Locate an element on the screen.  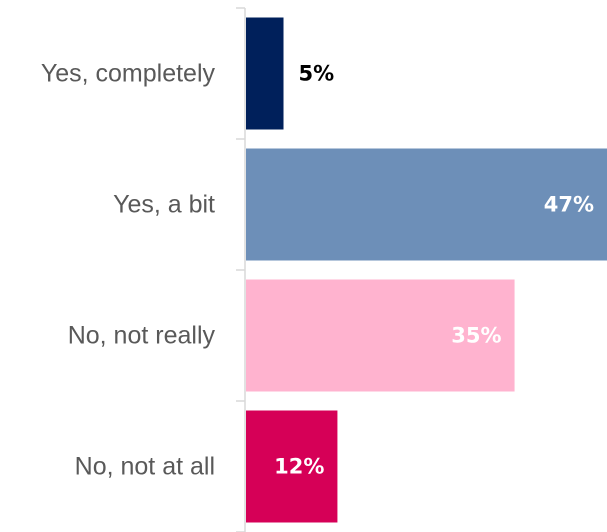
data-label: 5% is located at coordinates (317, 74).